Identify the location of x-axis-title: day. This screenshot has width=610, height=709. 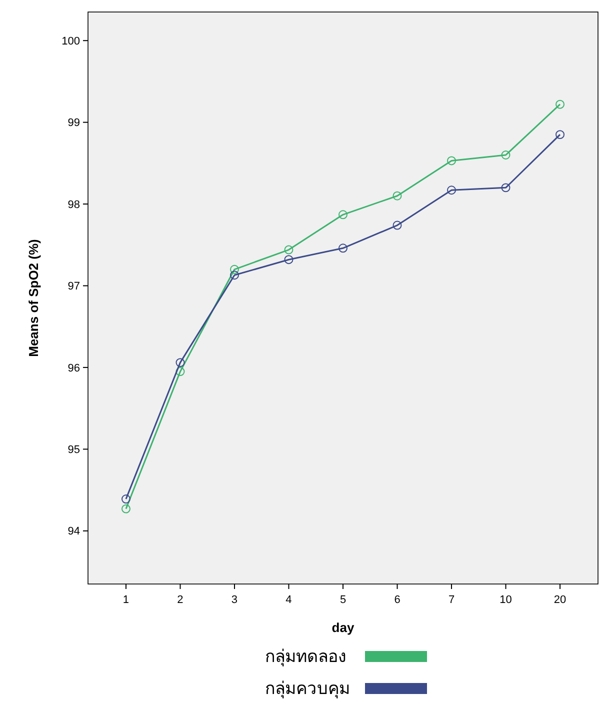
(343, 627).